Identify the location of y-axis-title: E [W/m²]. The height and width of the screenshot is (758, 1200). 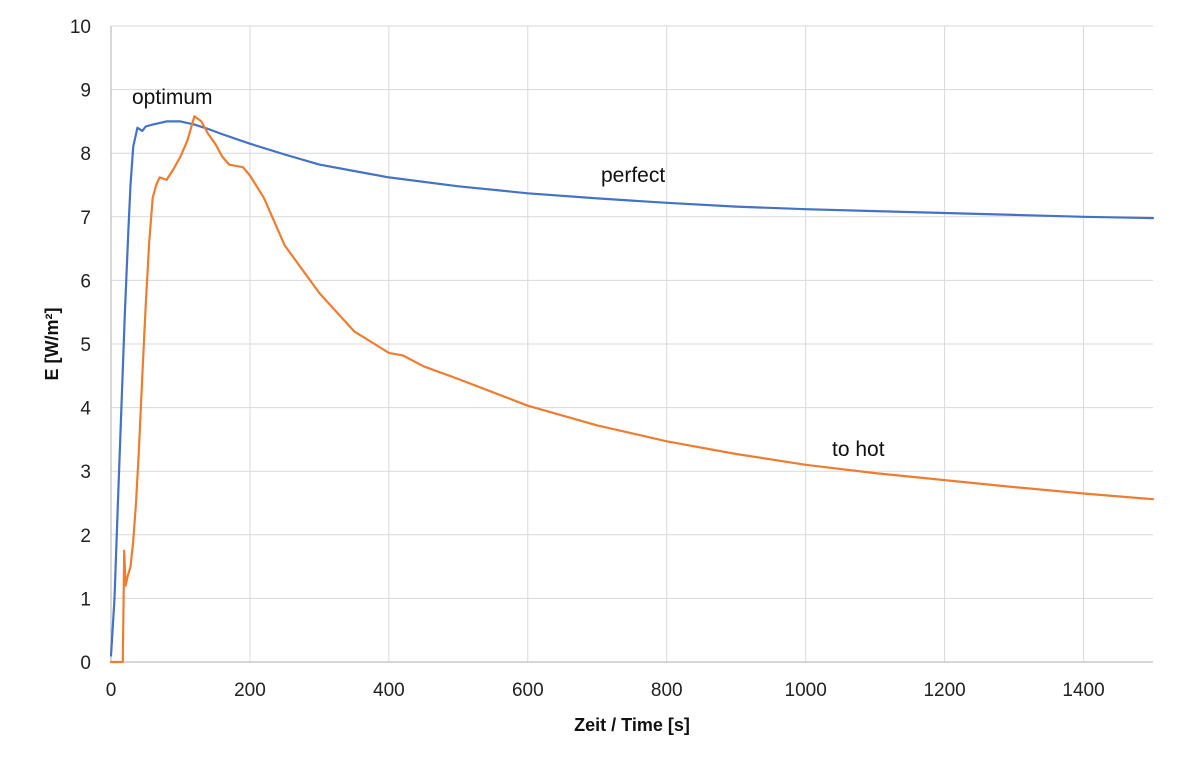
(52, 344).